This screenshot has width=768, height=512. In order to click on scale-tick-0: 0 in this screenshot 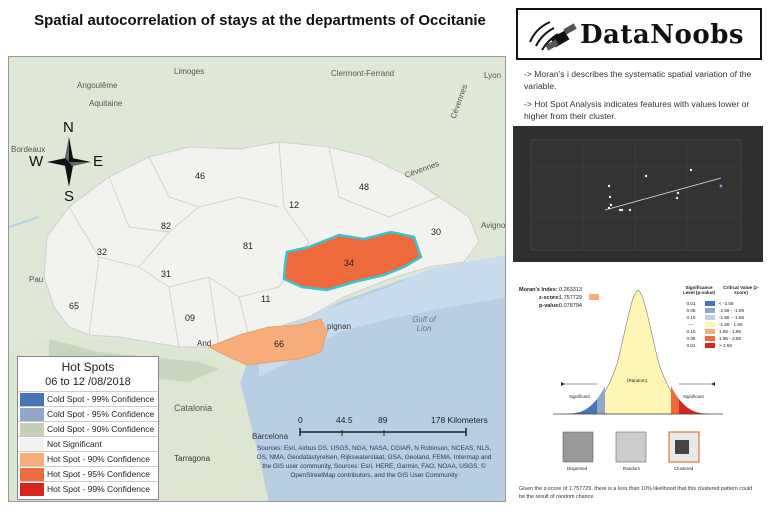, I will do `click(300, 420)`.